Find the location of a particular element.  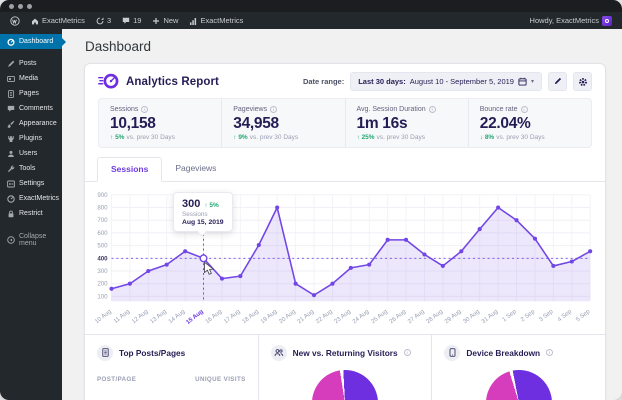

admin-bar-updates: 3 is located at coordinates (103, 20).